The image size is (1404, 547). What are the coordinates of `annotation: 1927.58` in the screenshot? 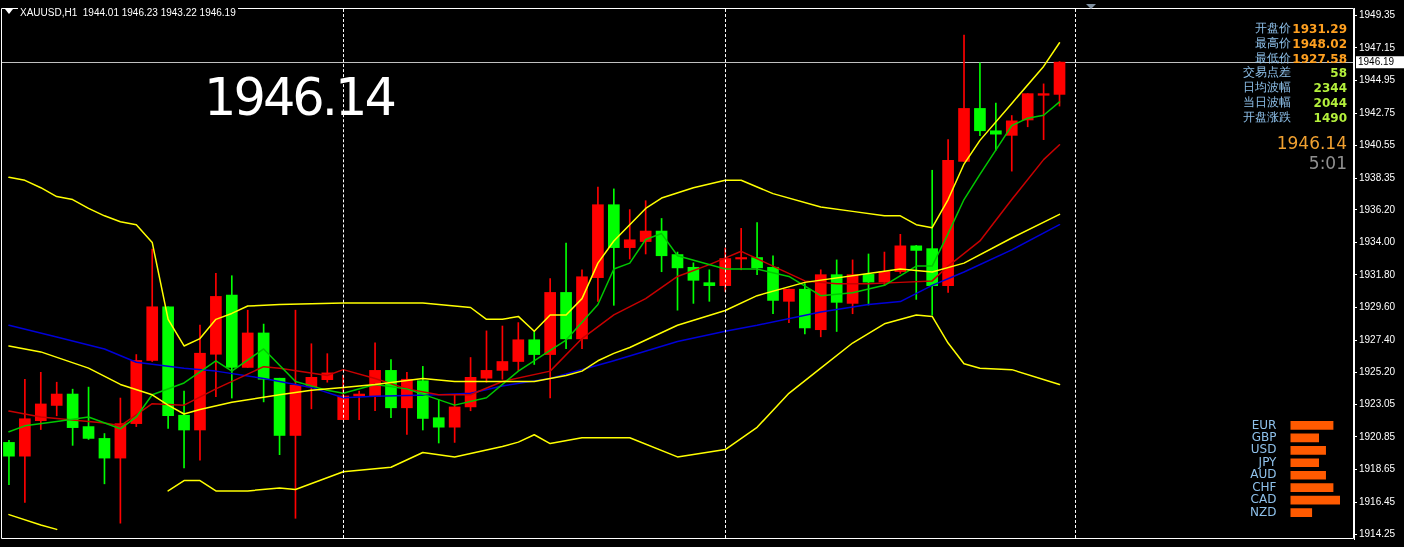 It's located at (1319, 58).